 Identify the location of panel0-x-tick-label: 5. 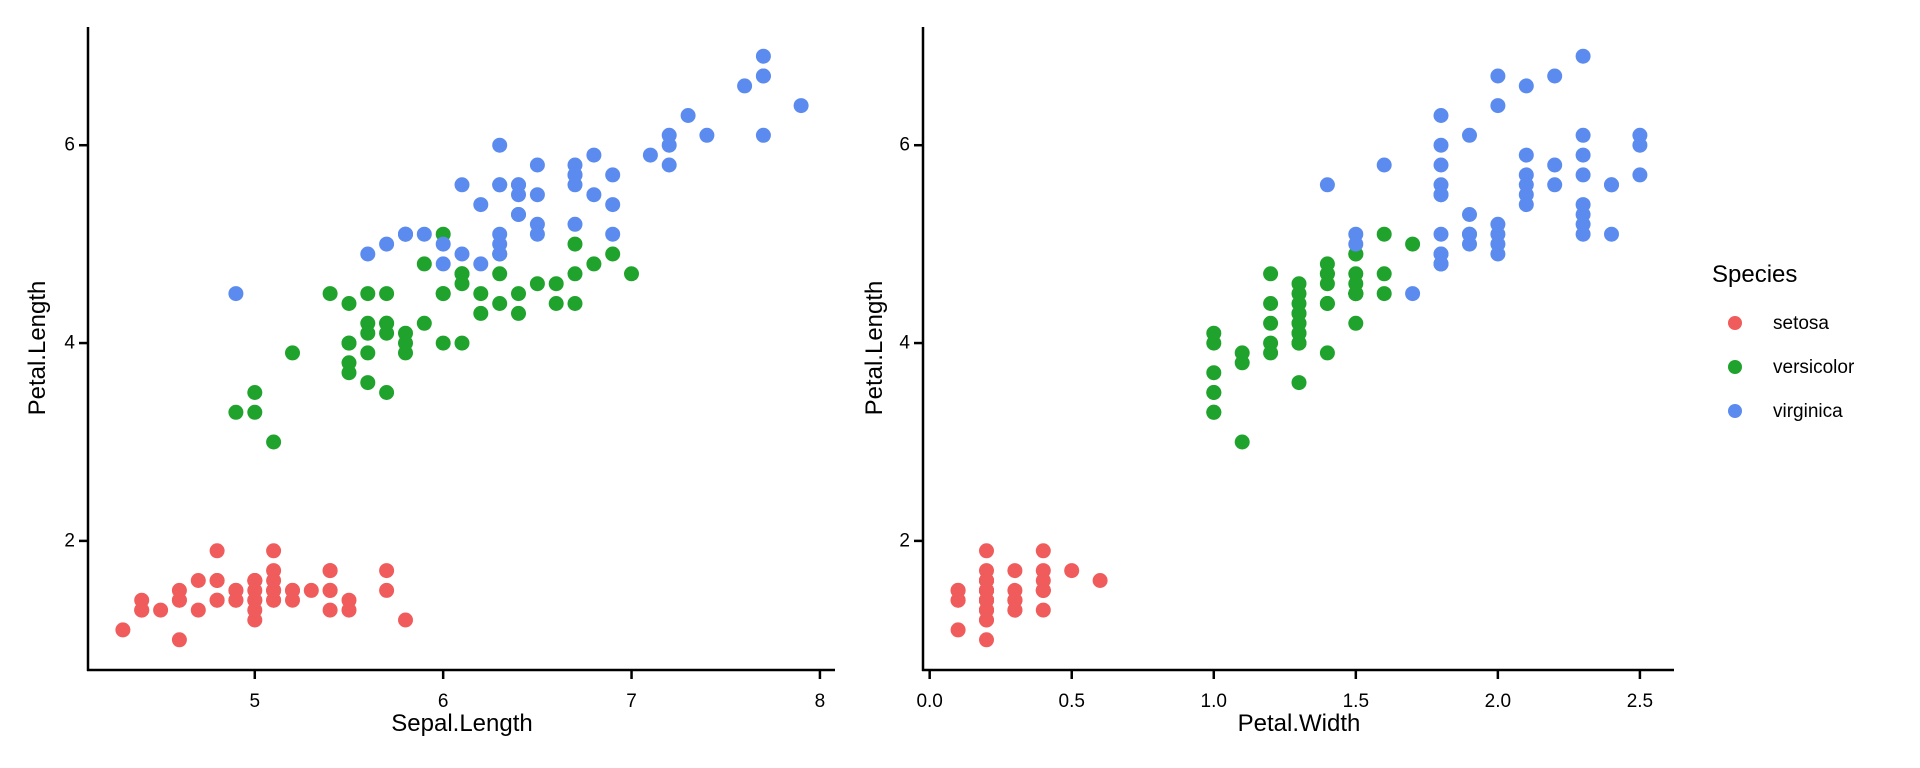
(255, 701).